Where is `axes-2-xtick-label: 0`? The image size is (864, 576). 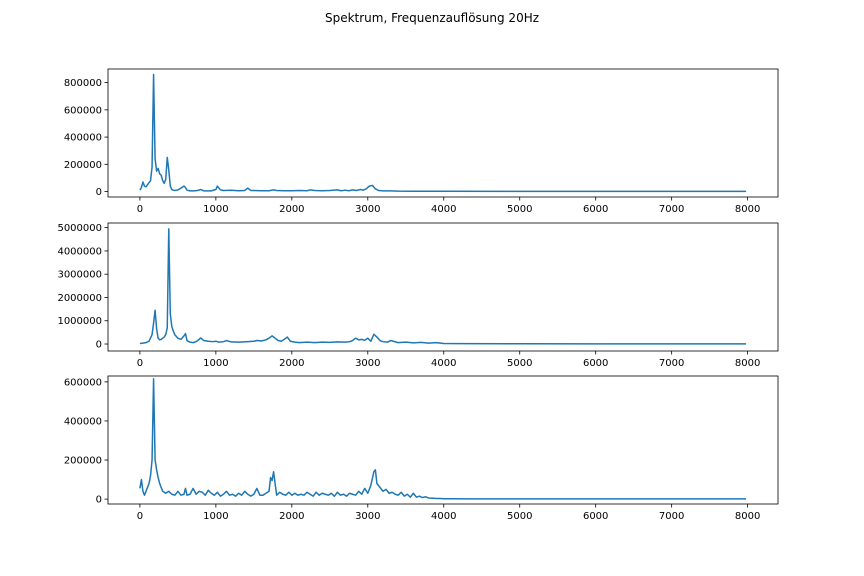
axes-2-xtick-label: 0 is located at coordinates (140, 363).